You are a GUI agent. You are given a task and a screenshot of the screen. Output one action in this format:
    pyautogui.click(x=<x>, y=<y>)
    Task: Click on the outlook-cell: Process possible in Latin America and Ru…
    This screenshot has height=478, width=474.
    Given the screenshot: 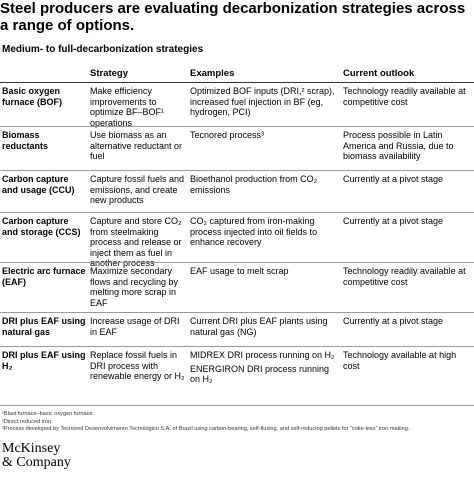 What is the action you would take?
    pyautogui.click(x=398, y=146)
    